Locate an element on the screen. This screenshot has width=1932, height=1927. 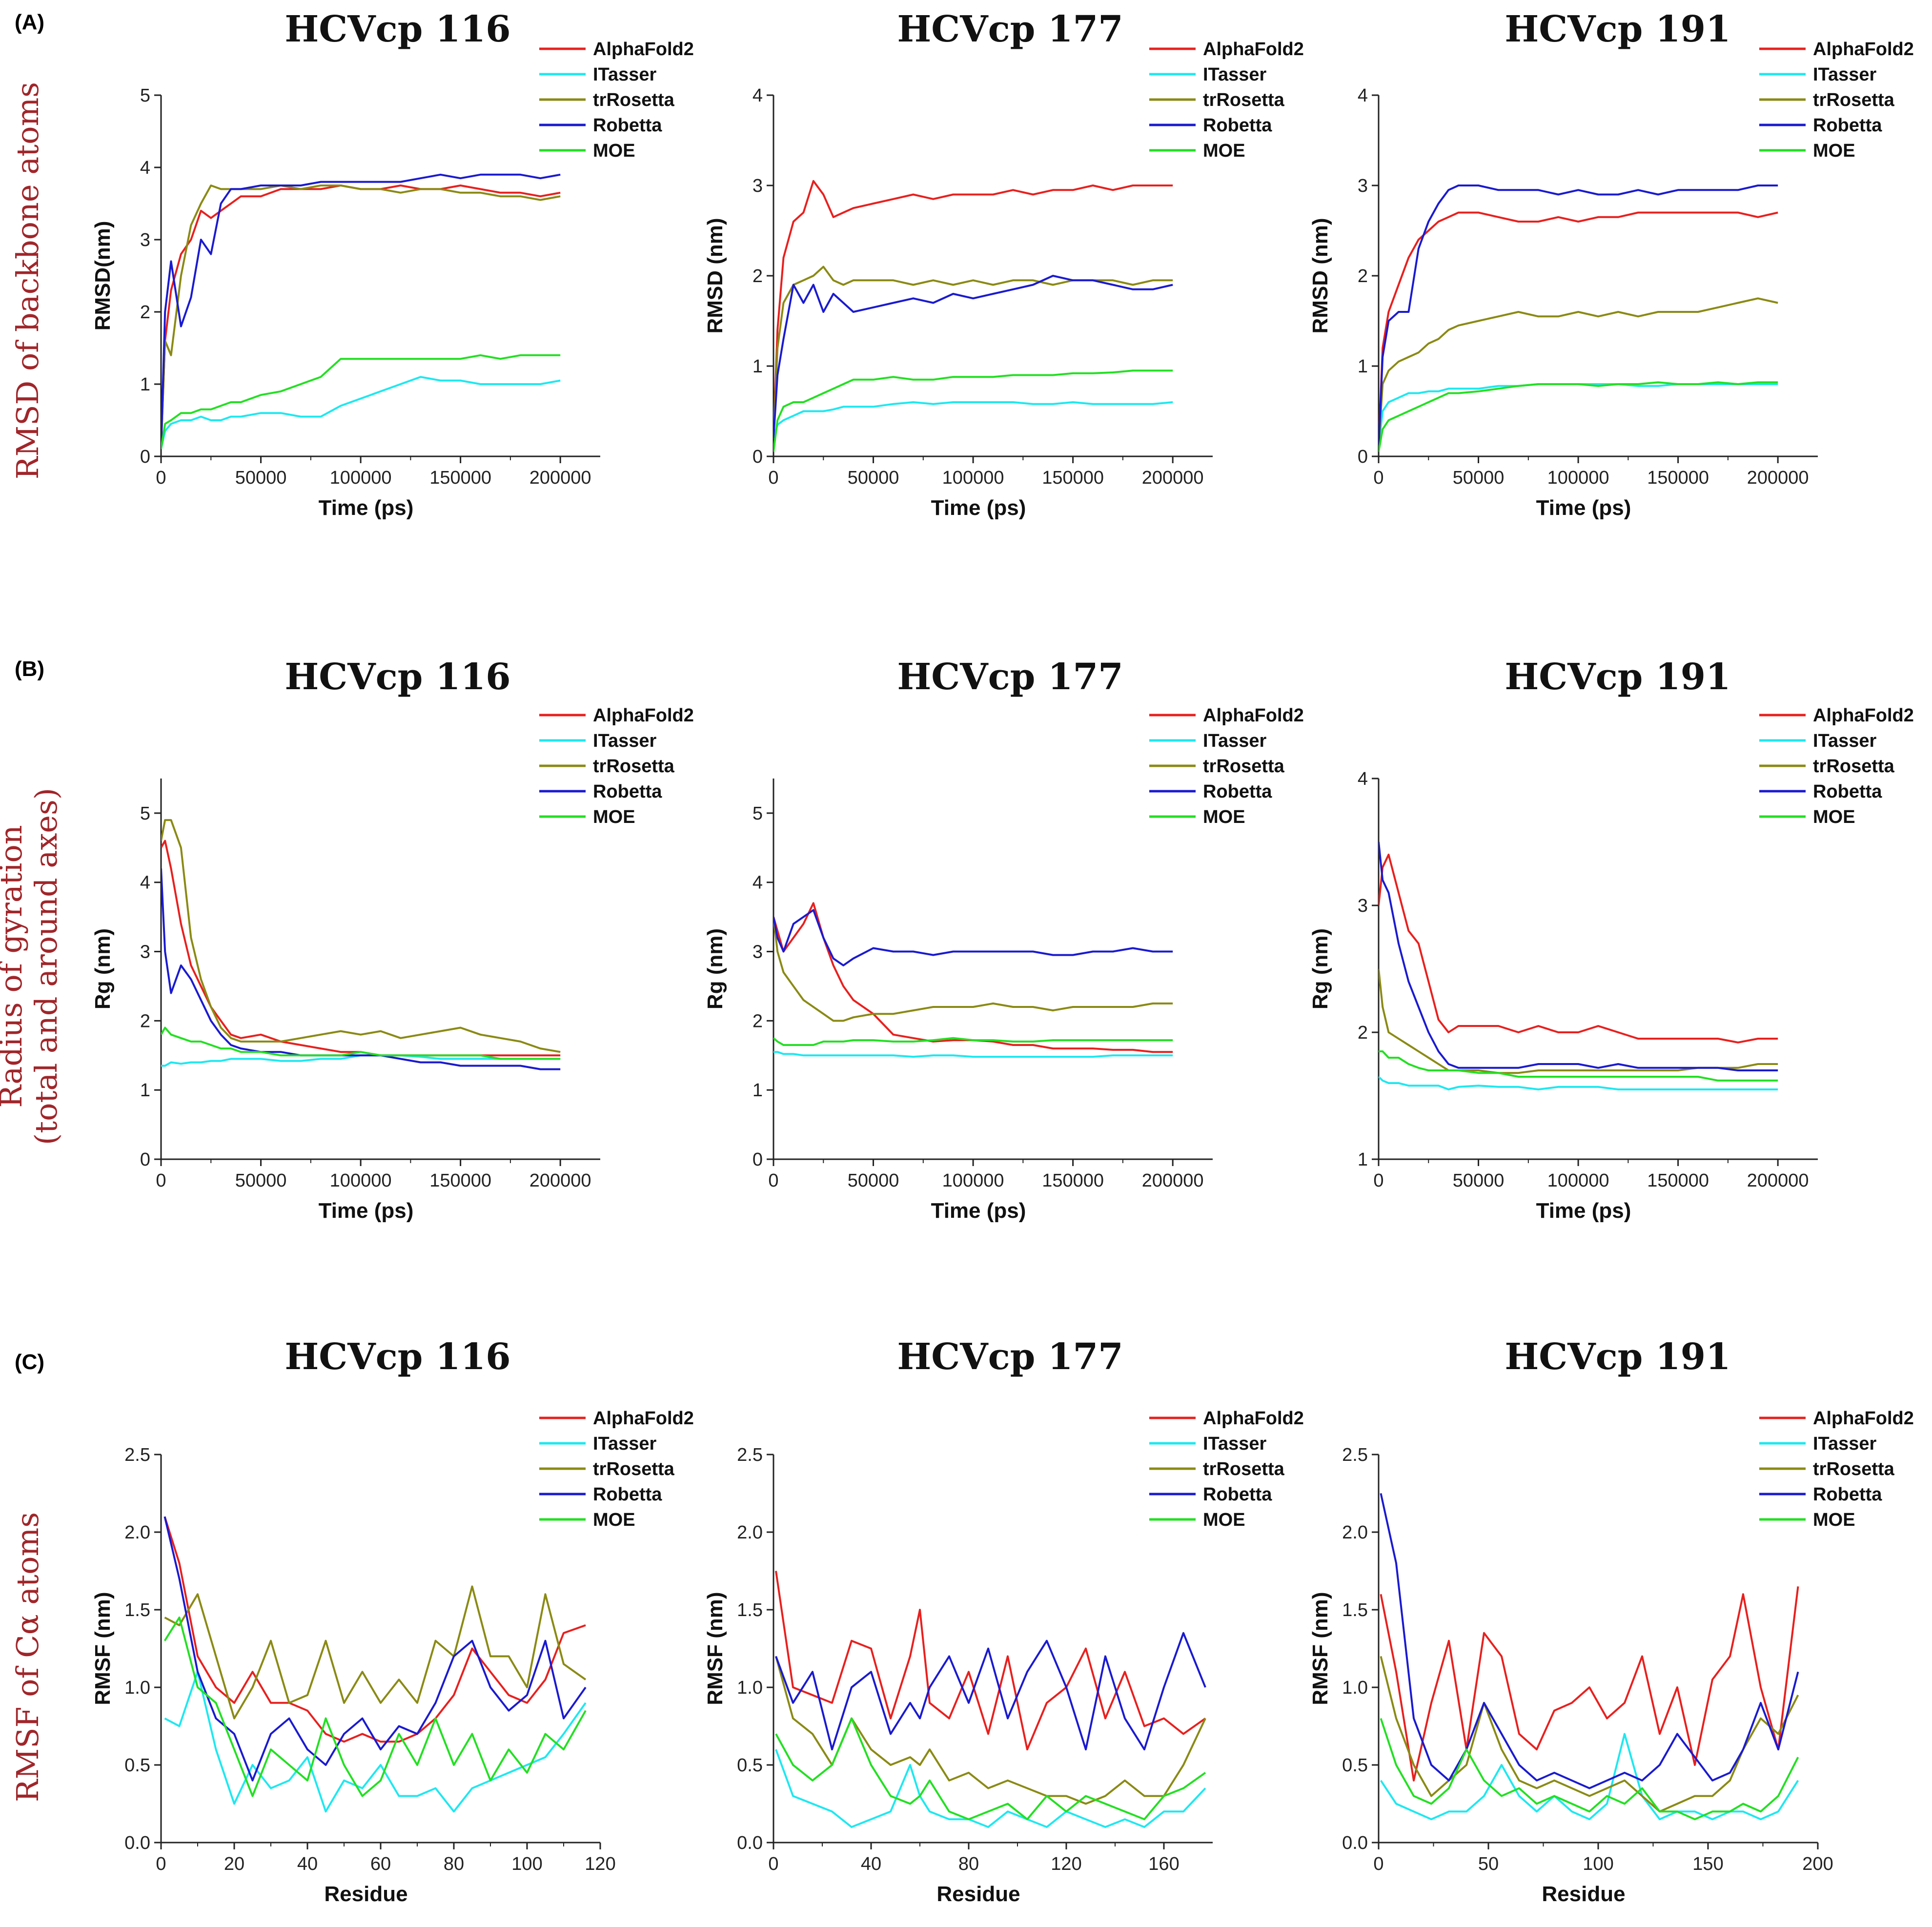
x-tick-label: 40 is located at coordinates (871, 1864).